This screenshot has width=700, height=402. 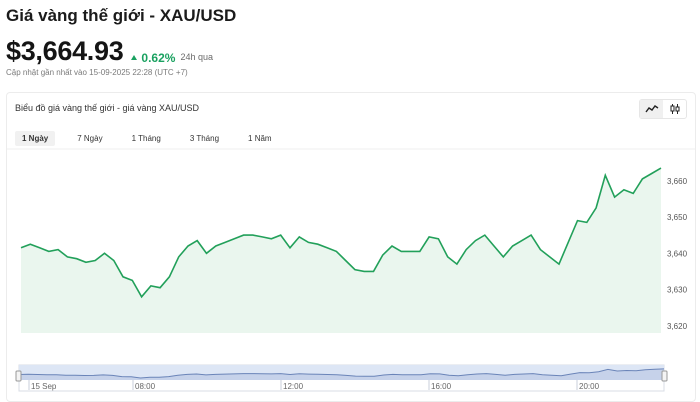 What do you see at coordinates (441, 386) in the screenshot?
I see `navigator-time-label: 16:00` at bounding box center [441, 386].